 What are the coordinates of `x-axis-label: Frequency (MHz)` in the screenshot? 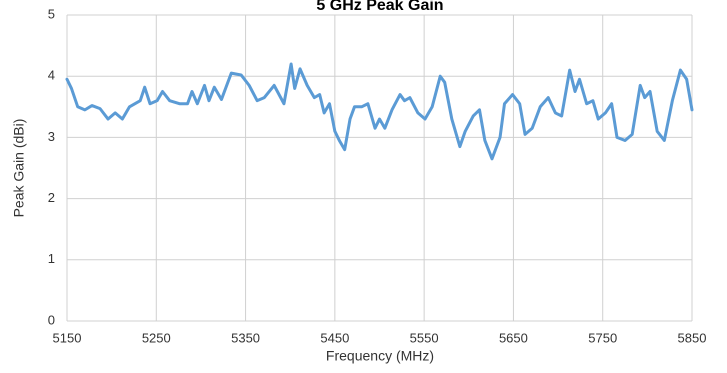 It's located at (380, 356).